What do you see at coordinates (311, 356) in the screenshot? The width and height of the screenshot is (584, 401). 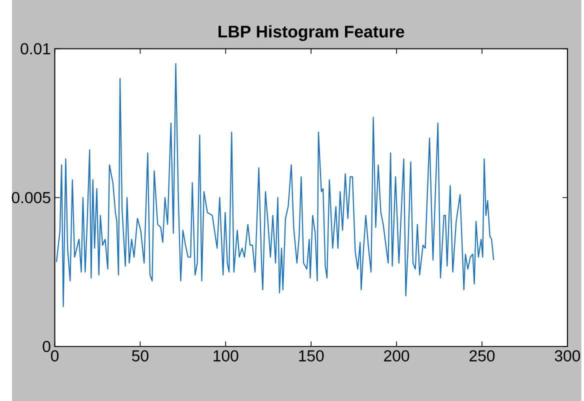 I see `x-tick-label: 150` at bounding box center [311, 356].